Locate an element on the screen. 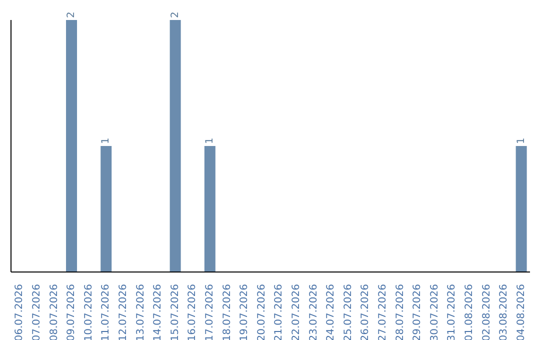 This screenshot has height=340, width=540. x-tick-label: 16.07.2026 is located at coordinates (192, 312).